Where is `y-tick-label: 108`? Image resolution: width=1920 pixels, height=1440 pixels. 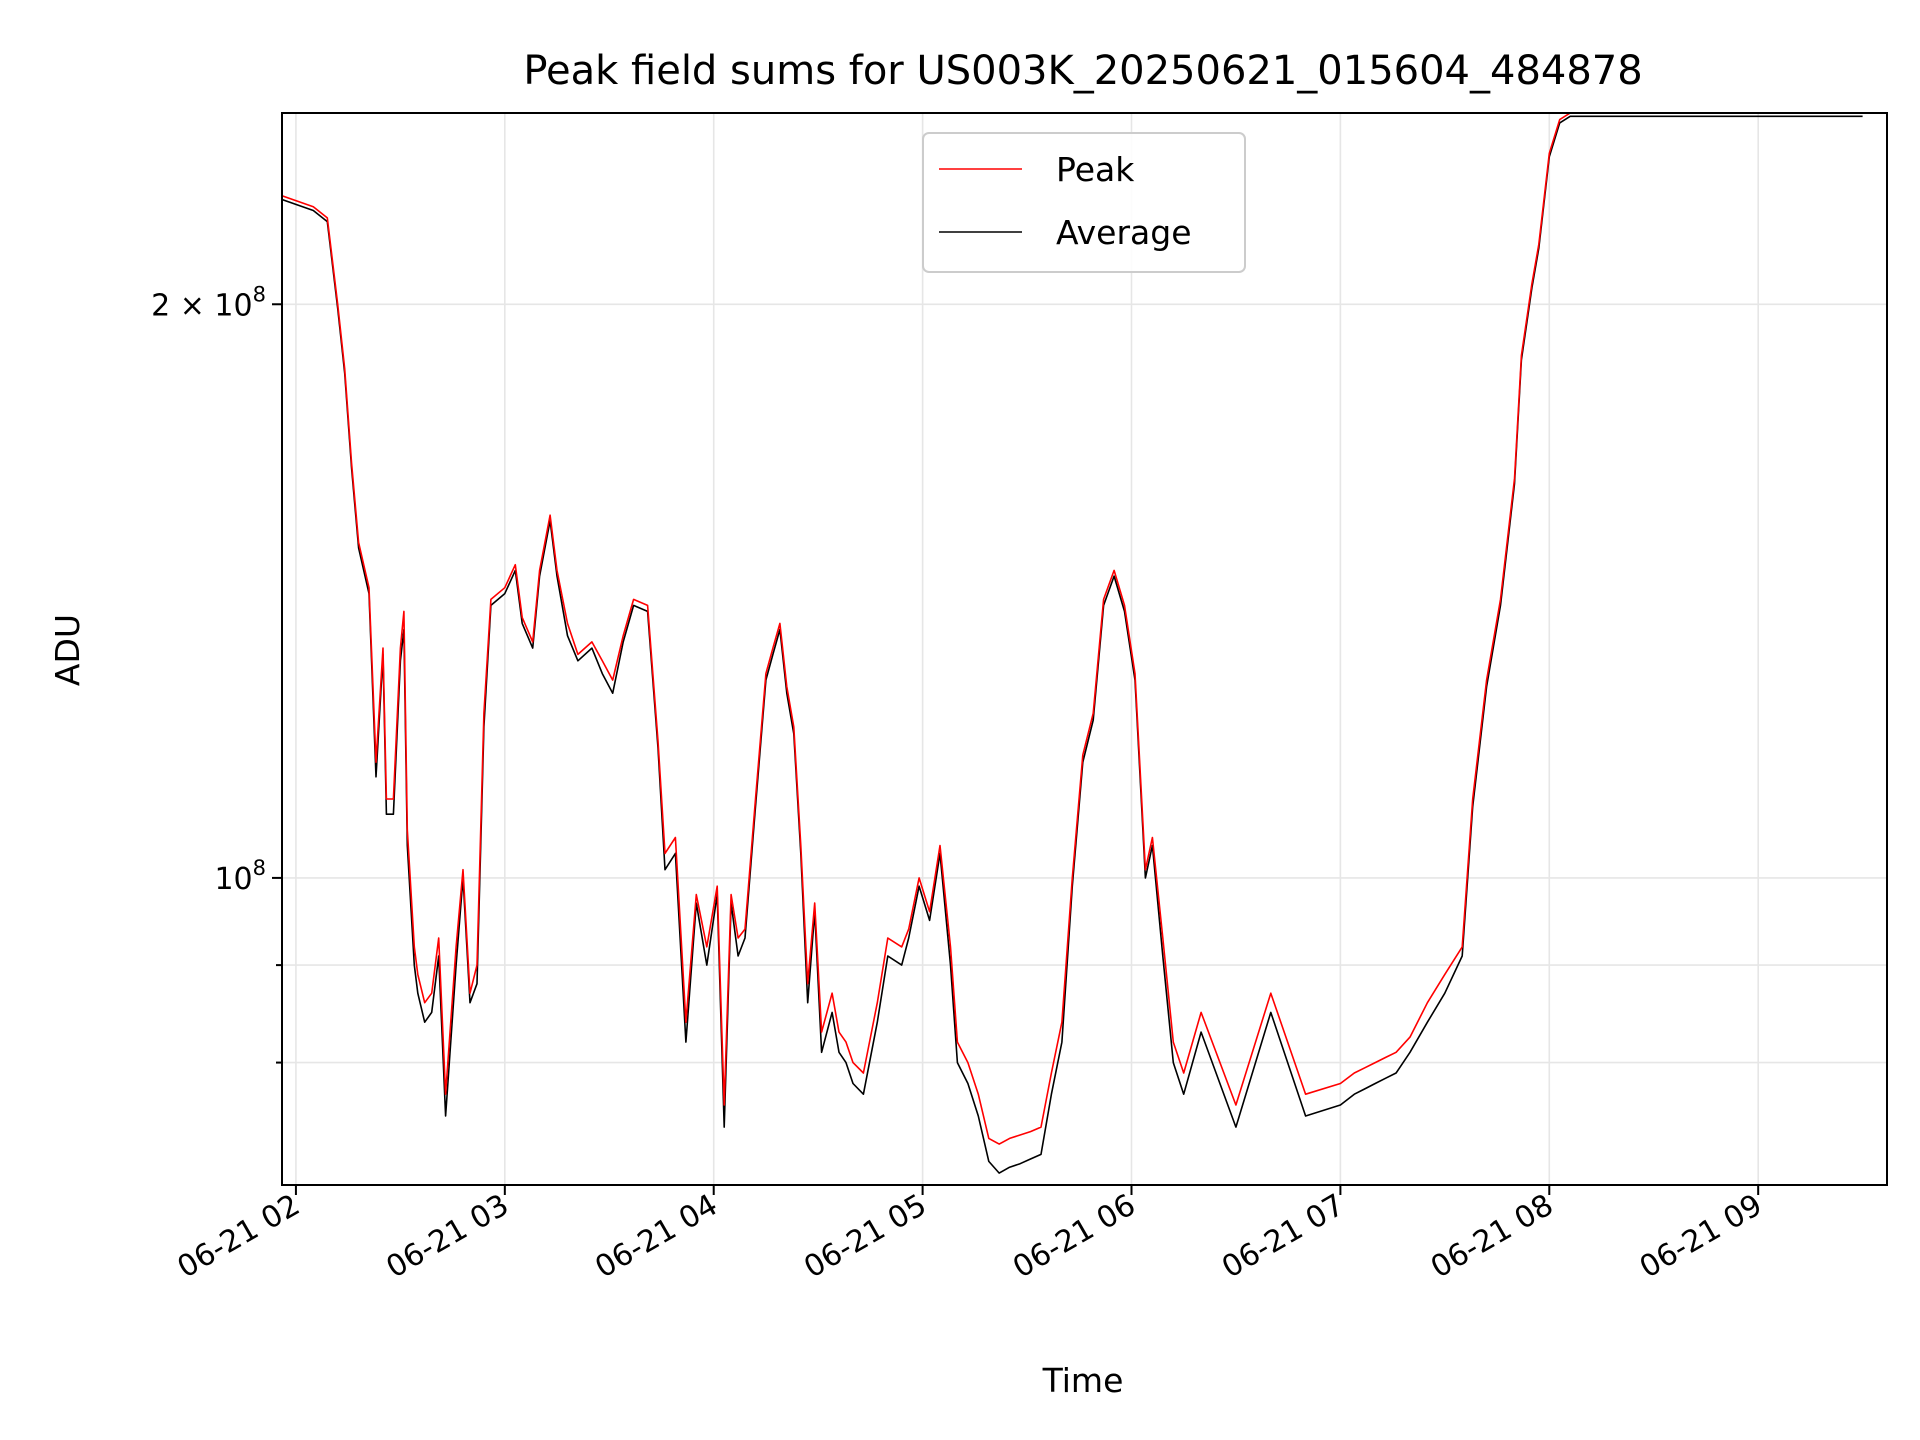
y-tick-label: 108 is located at coordinates (240, 876).